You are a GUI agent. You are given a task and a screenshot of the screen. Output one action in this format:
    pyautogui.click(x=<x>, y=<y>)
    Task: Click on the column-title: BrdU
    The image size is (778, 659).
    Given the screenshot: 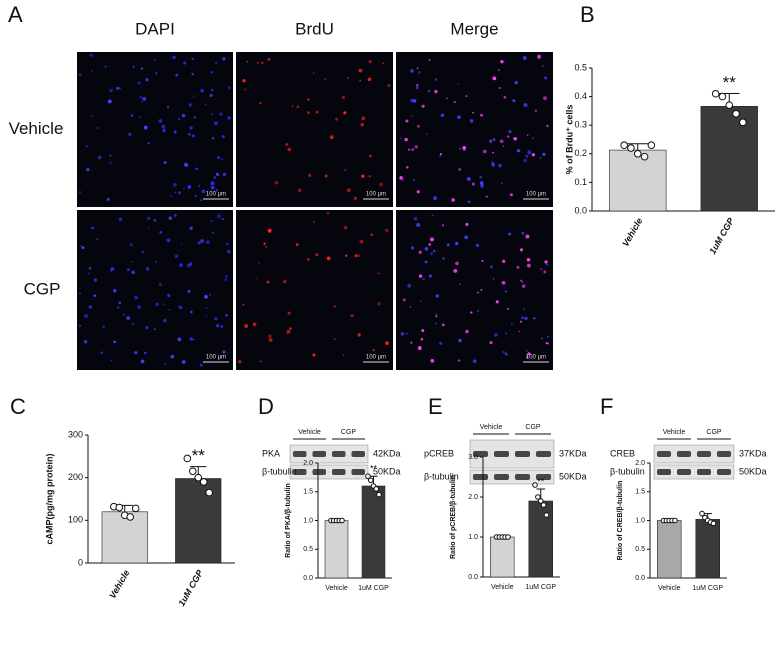 What is the action you would take?
    pyautogui.click(x=314, y=28)
    